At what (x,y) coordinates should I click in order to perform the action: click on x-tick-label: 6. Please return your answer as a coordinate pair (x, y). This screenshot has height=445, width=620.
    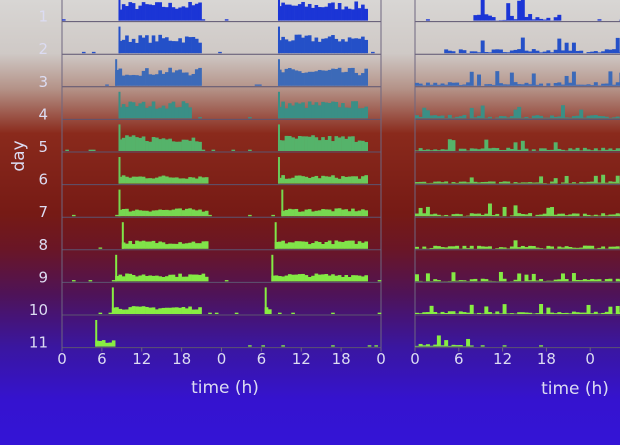
    Looking at the image, I should click on (262, 359).